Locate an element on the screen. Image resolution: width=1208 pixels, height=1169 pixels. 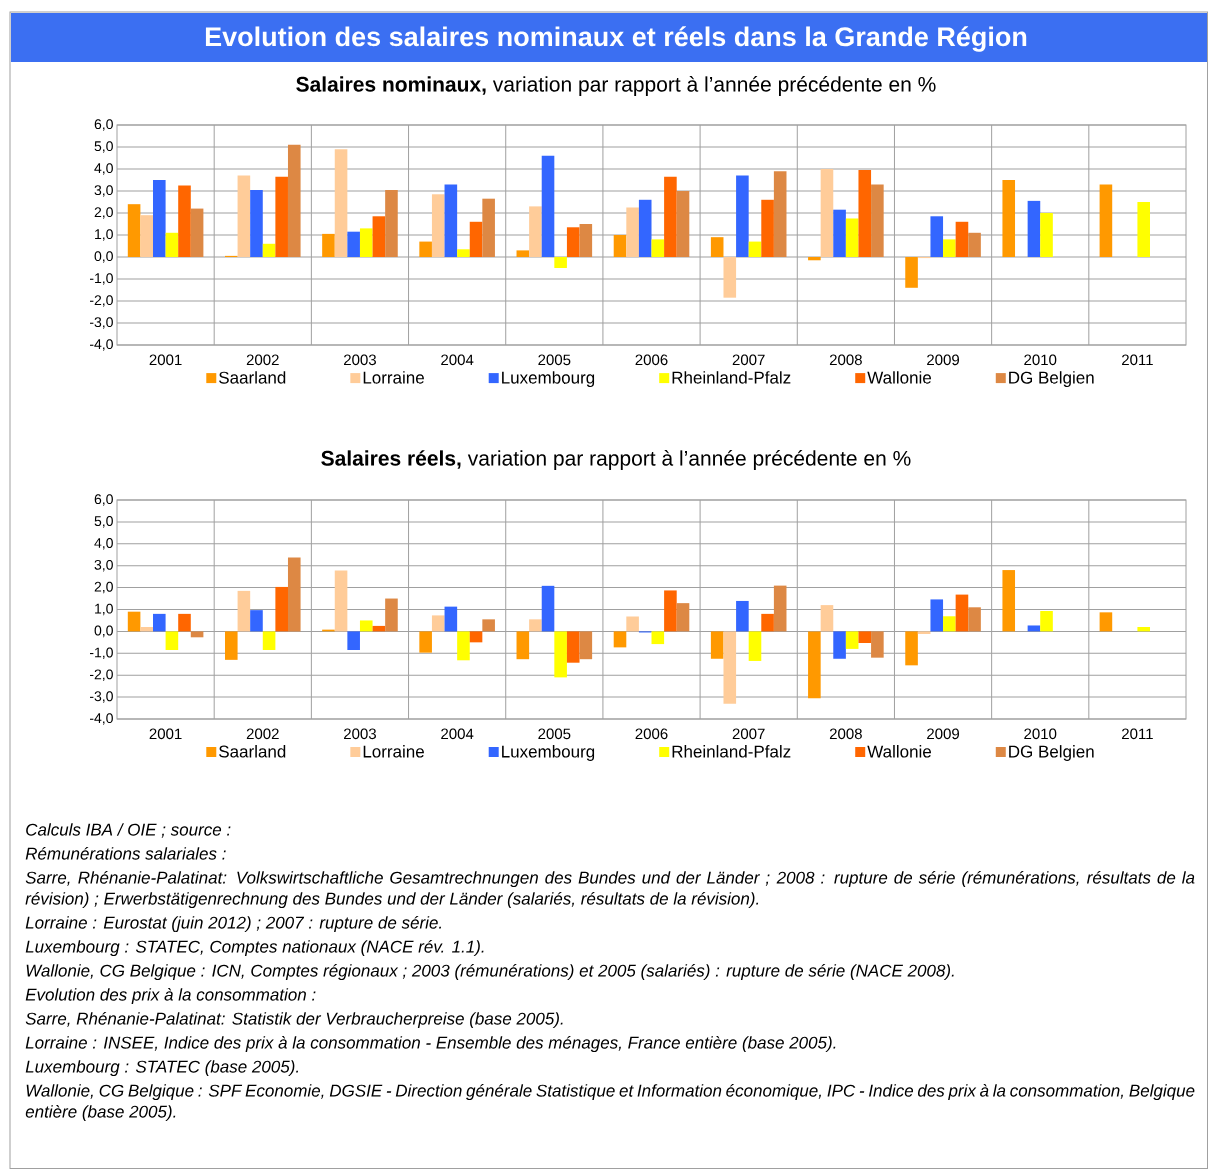
text: Rémunérations salariales : is located at coordinates (125, 853).